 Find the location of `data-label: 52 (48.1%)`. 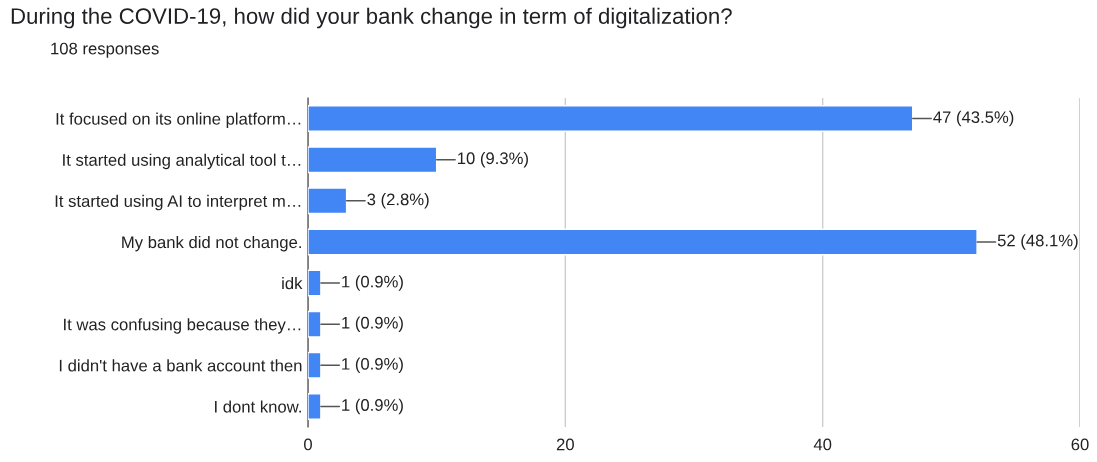

data-label: 52 (48.1%) is located at coordinates (1037, 242).